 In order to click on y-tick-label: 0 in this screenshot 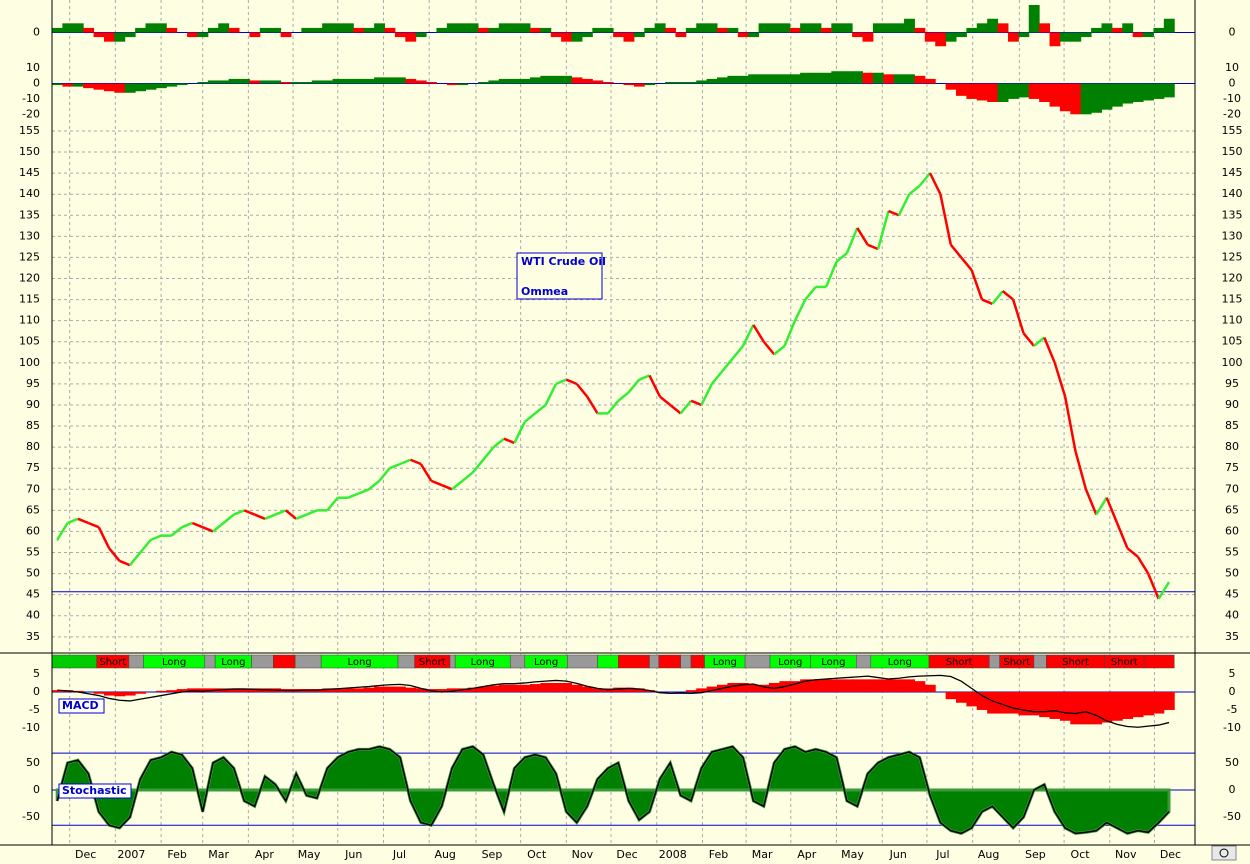, I will do `click(1232, 83)`.